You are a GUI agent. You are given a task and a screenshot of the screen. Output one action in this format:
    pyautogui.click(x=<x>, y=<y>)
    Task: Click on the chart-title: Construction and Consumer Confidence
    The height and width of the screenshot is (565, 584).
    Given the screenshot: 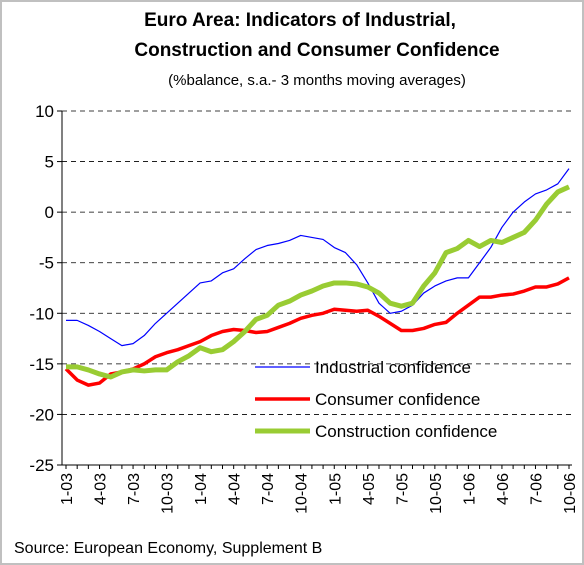 What is the action you would take?
    pyautogui.click(x=316, y=50)
    